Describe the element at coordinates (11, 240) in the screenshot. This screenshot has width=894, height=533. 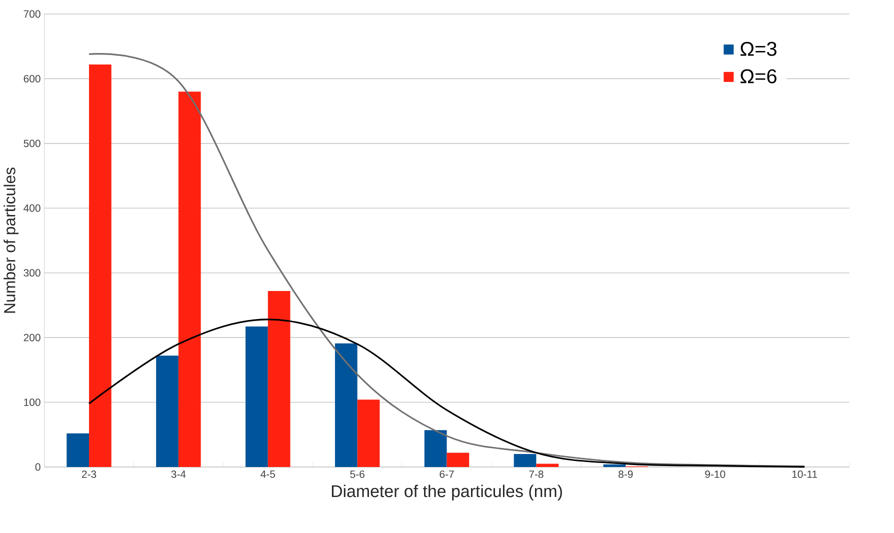
I see `y-axis-title: Number of particules` at that location.